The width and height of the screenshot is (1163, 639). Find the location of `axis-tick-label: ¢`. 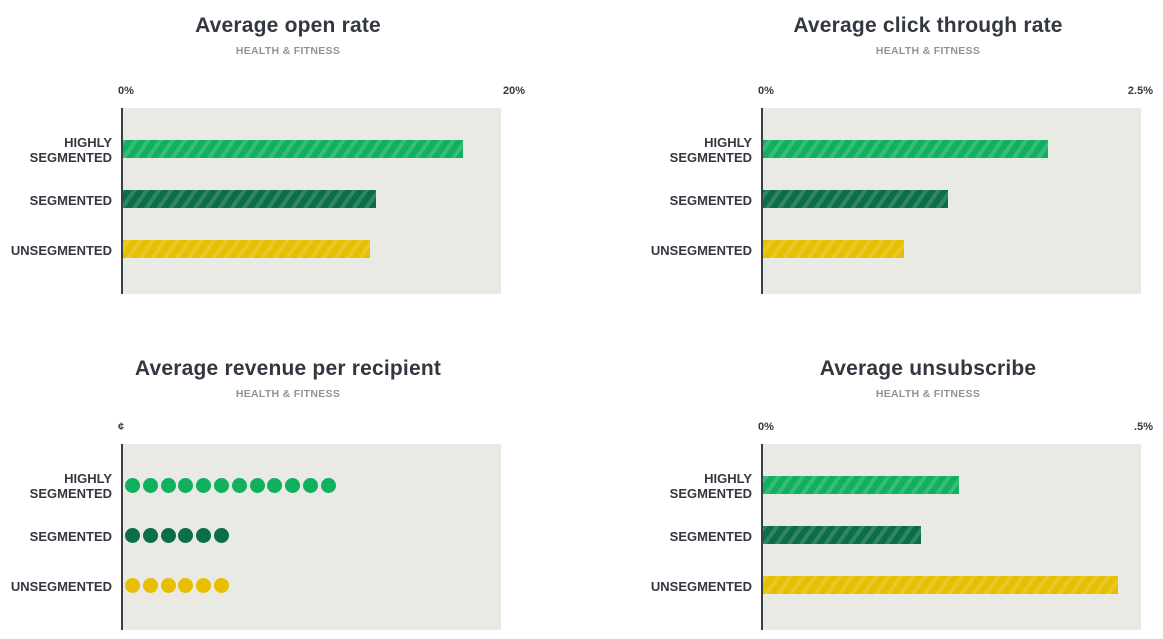

axis-tick-label: ¢ is located at coordinates (121, 427).